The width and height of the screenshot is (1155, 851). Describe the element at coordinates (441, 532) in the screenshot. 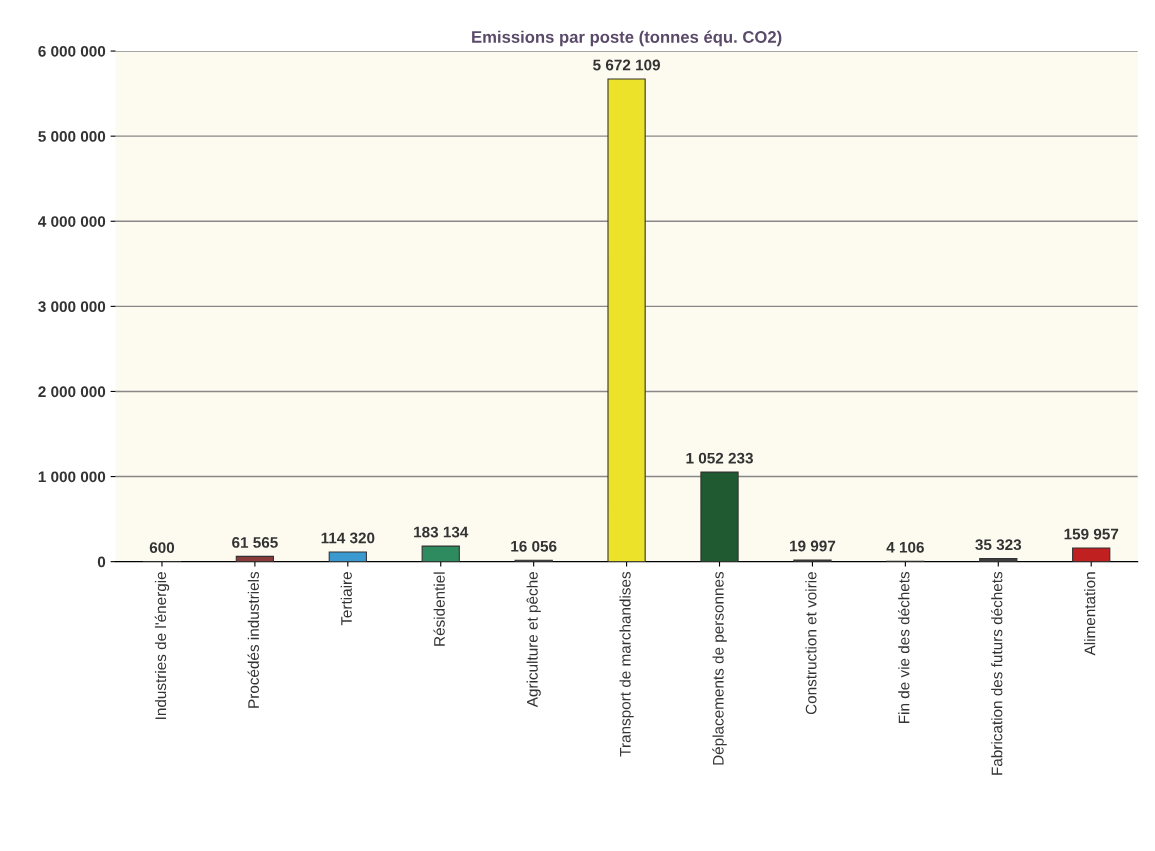

I see `data-label: 183 134` at that location.